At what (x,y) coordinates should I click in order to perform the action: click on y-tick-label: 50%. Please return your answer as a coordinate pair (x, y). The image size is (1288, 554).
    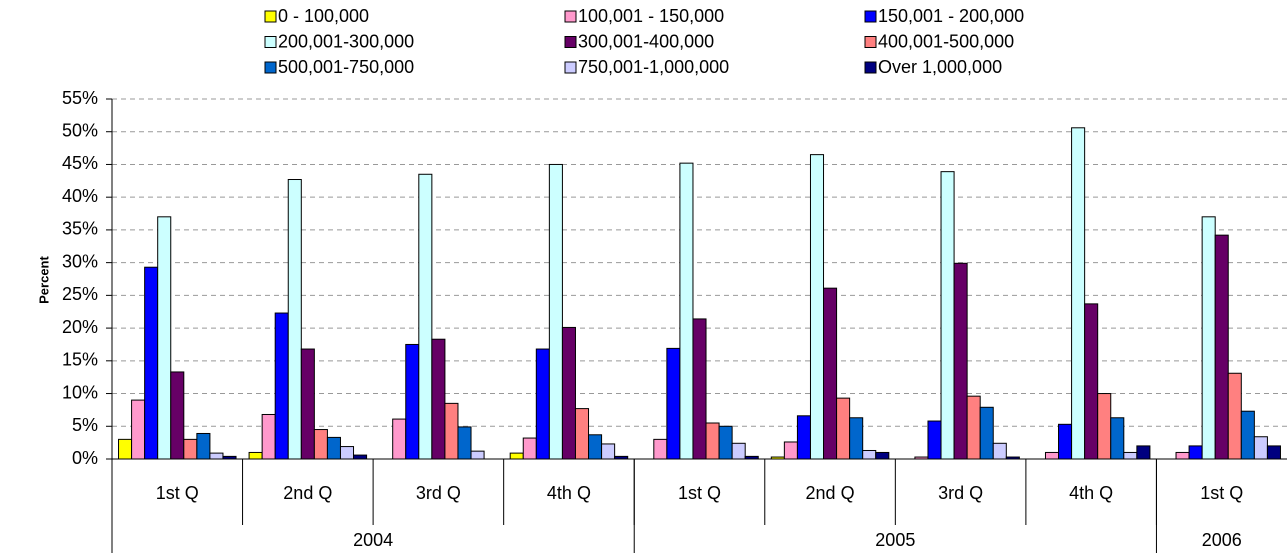
    Looking at the image, I should click on (80, 130).